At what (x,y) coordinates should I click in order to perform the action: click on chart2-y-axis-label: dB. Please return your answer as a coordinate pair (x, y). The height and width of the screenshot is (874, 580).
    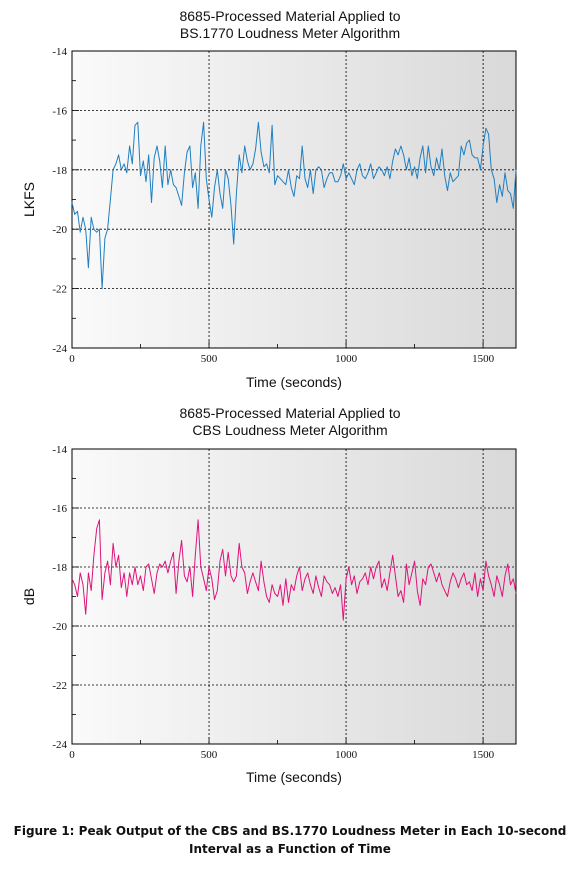
    Looking at the image, I should click on (29, 596).